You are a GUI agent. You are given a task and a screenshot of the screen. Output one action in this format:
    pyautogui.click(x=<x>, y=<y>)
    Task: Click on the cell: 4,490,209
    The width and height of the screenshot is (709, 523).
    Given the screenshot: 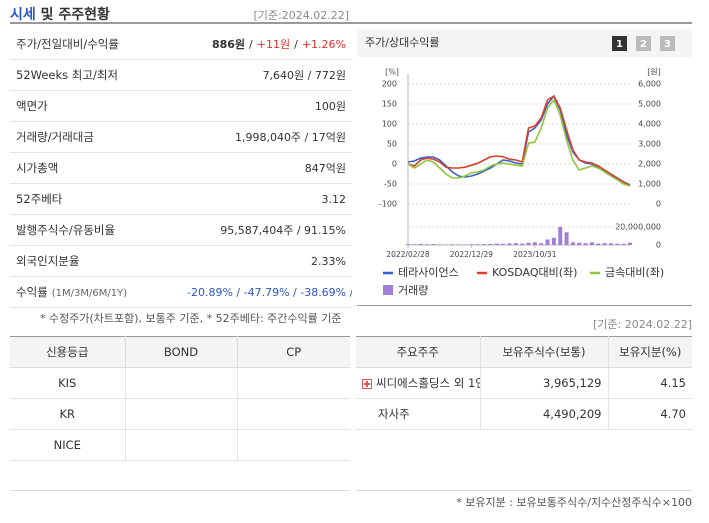 What is the action you would take?
    pyautogui.click(x=543, y=414)
    